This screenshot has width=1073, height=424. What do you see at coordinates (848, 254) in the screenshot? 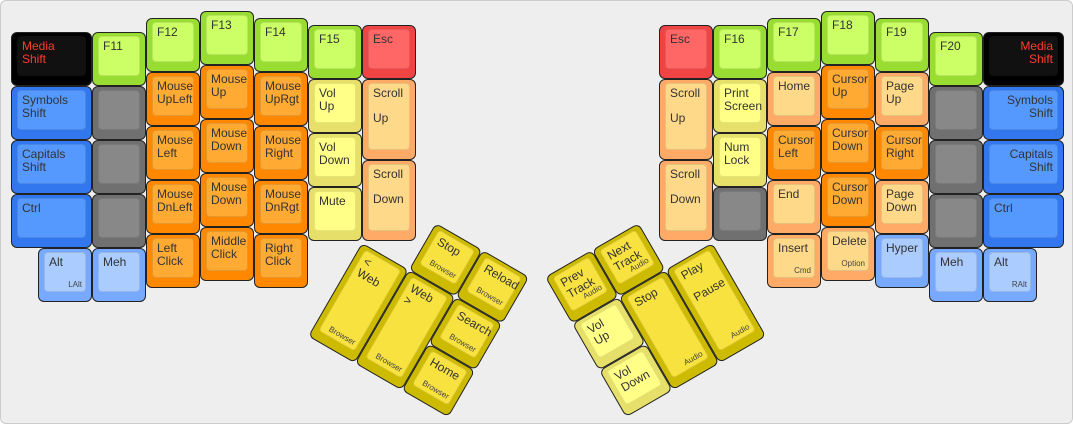
I see `key-delete: Delete Option` at bounding box center [848, 254].